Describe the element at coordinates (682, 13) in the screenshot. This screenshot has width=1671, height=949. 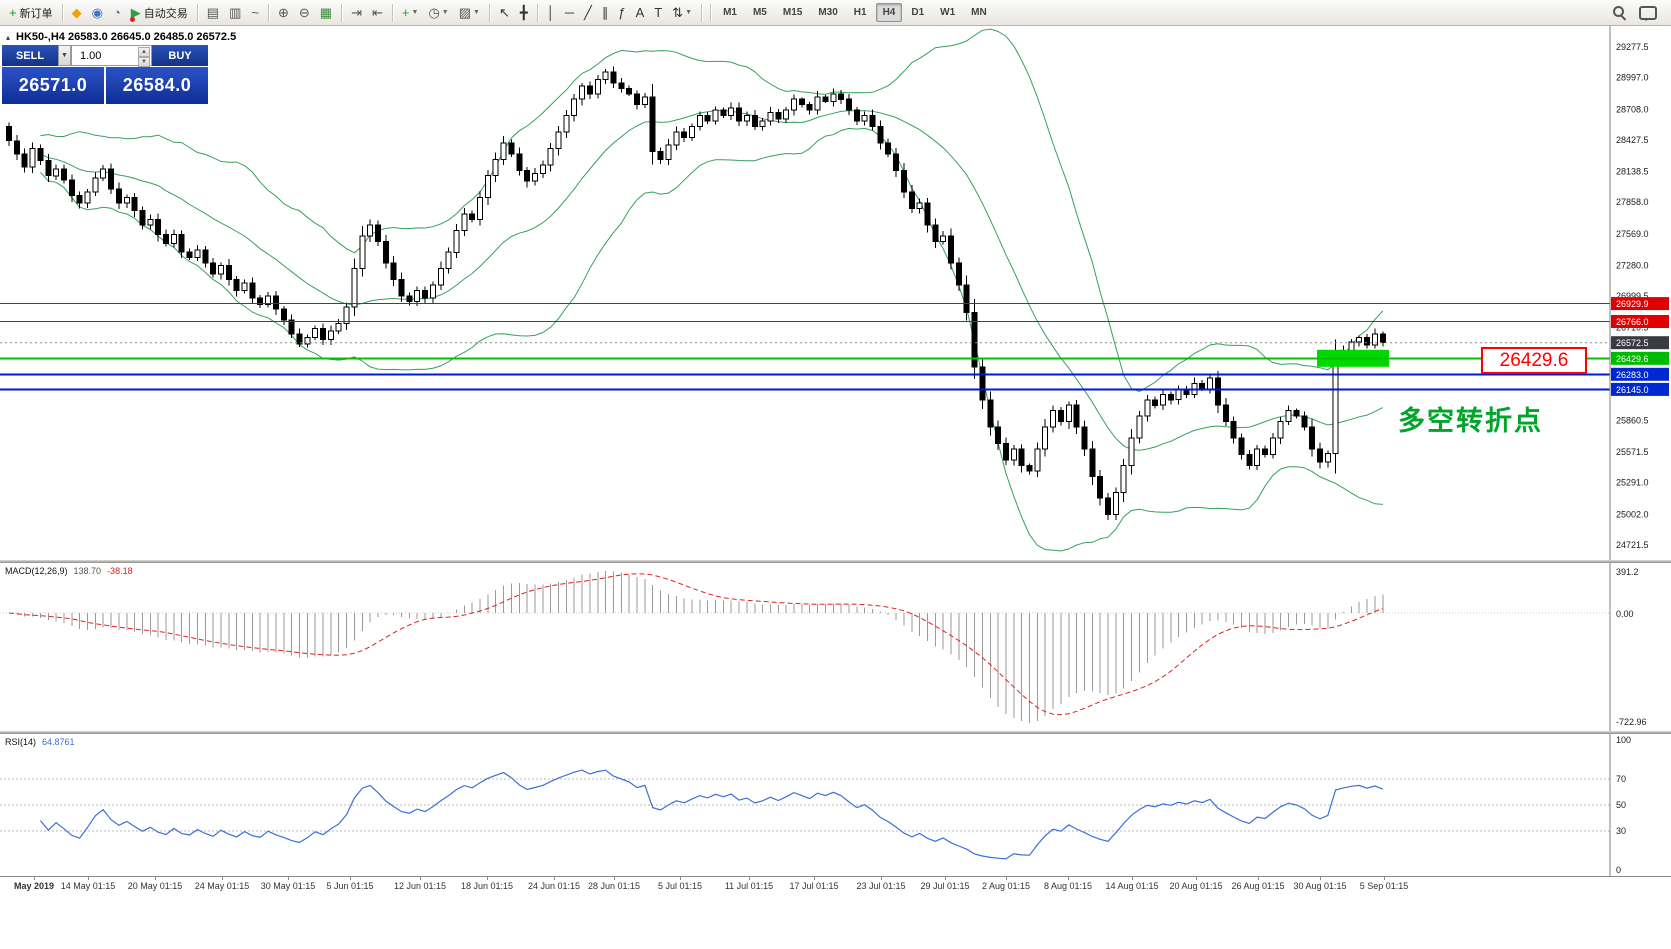
I see `arrows-button: ⇅ ▼` at that location.